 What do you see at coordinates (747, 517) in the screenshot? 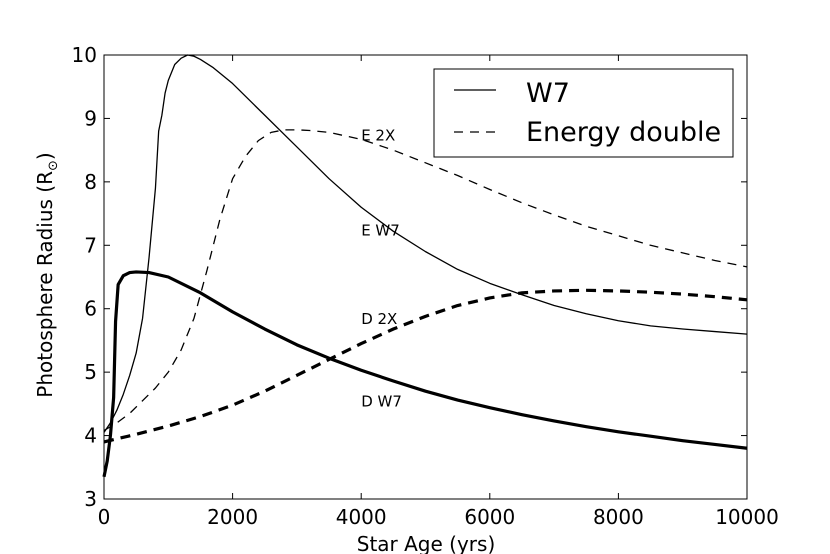
I see `x-tick-label: 10000` at bounding box center [747, 517].